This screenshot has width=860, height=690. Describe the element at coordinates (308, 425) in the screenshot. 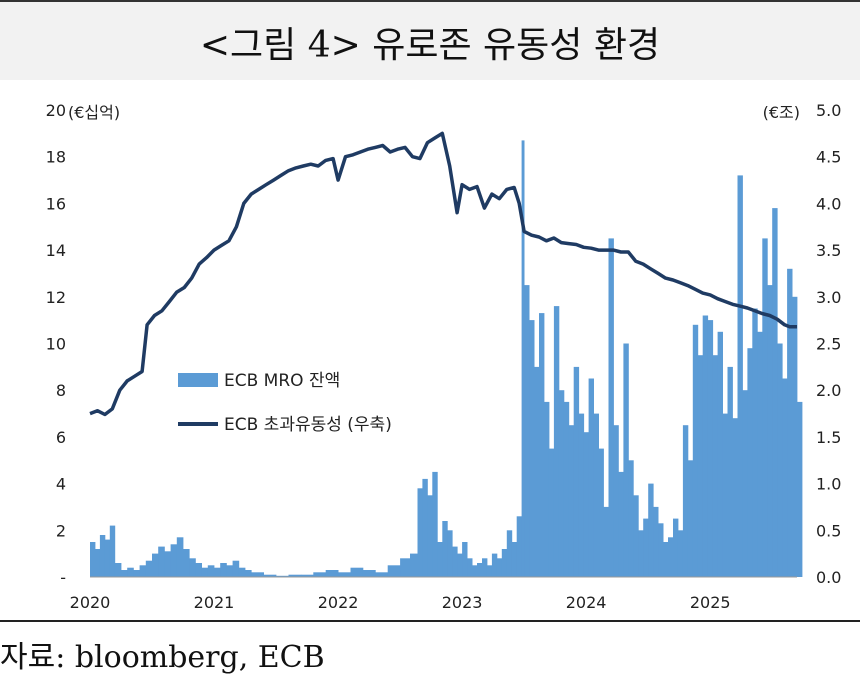

I see `legend-label-excess-liquidity: ECB 초과유동성 (우축)` at that location.